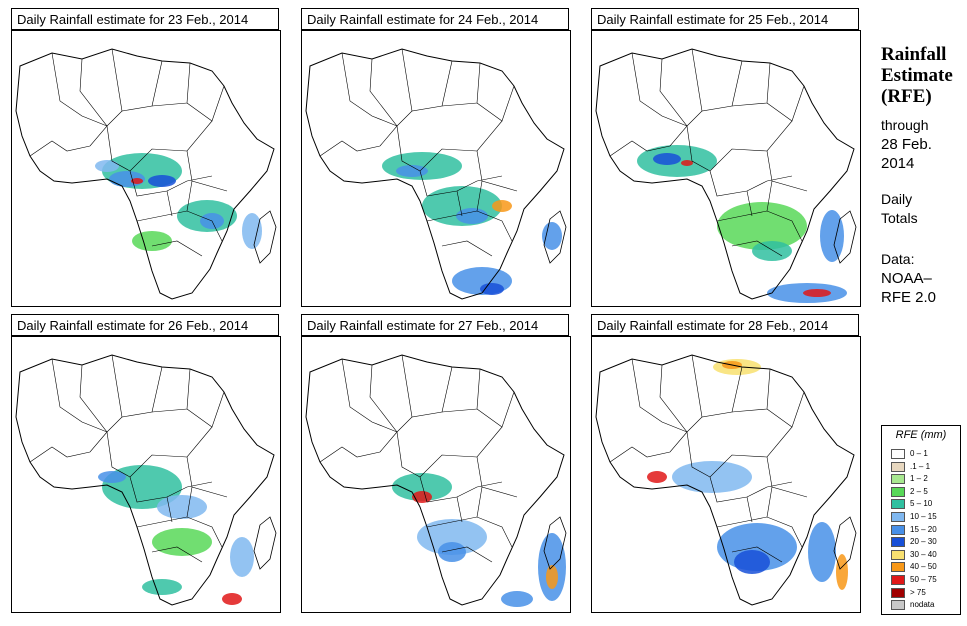 This screenshot has width=967, height=626. What do you see at coordinates (921, 504) in the screenshot?
I see `legend-label: 5 – 10` at bounding box center [921, 504].